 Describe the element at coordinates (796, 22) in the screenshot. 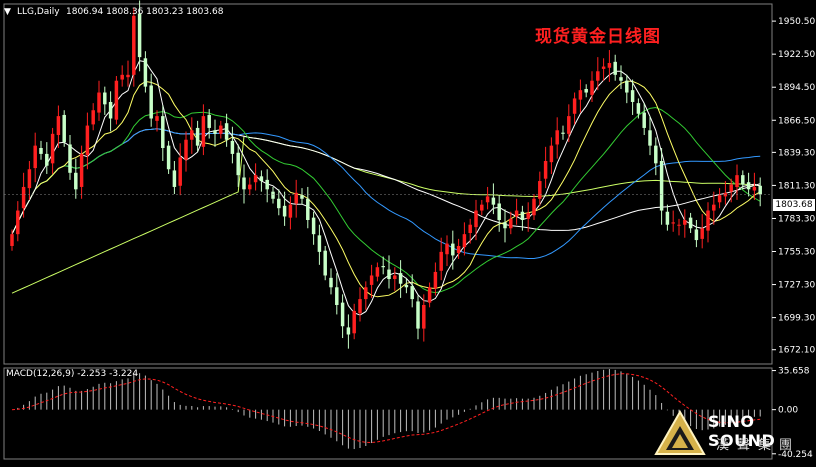

I see `y-tick-label: 1950.50` at that location.